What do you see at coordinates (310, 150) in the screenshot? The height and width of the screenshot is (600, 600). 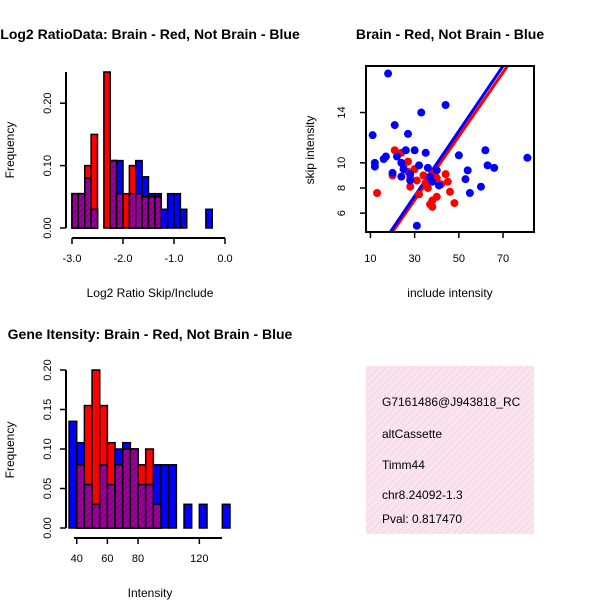 I see `scatter-y-label: skip intensity` at bounding box center [310, 150].